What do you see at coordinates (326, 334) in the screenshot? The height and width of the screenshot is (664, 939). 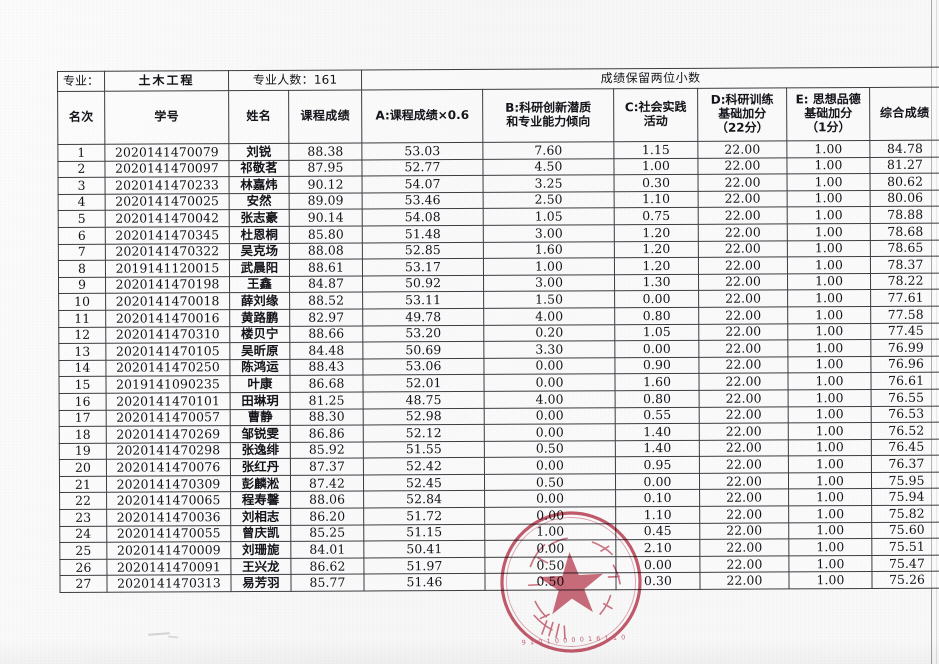 I see `cell-course-score: 88.66` at bounding box center [326, 334].